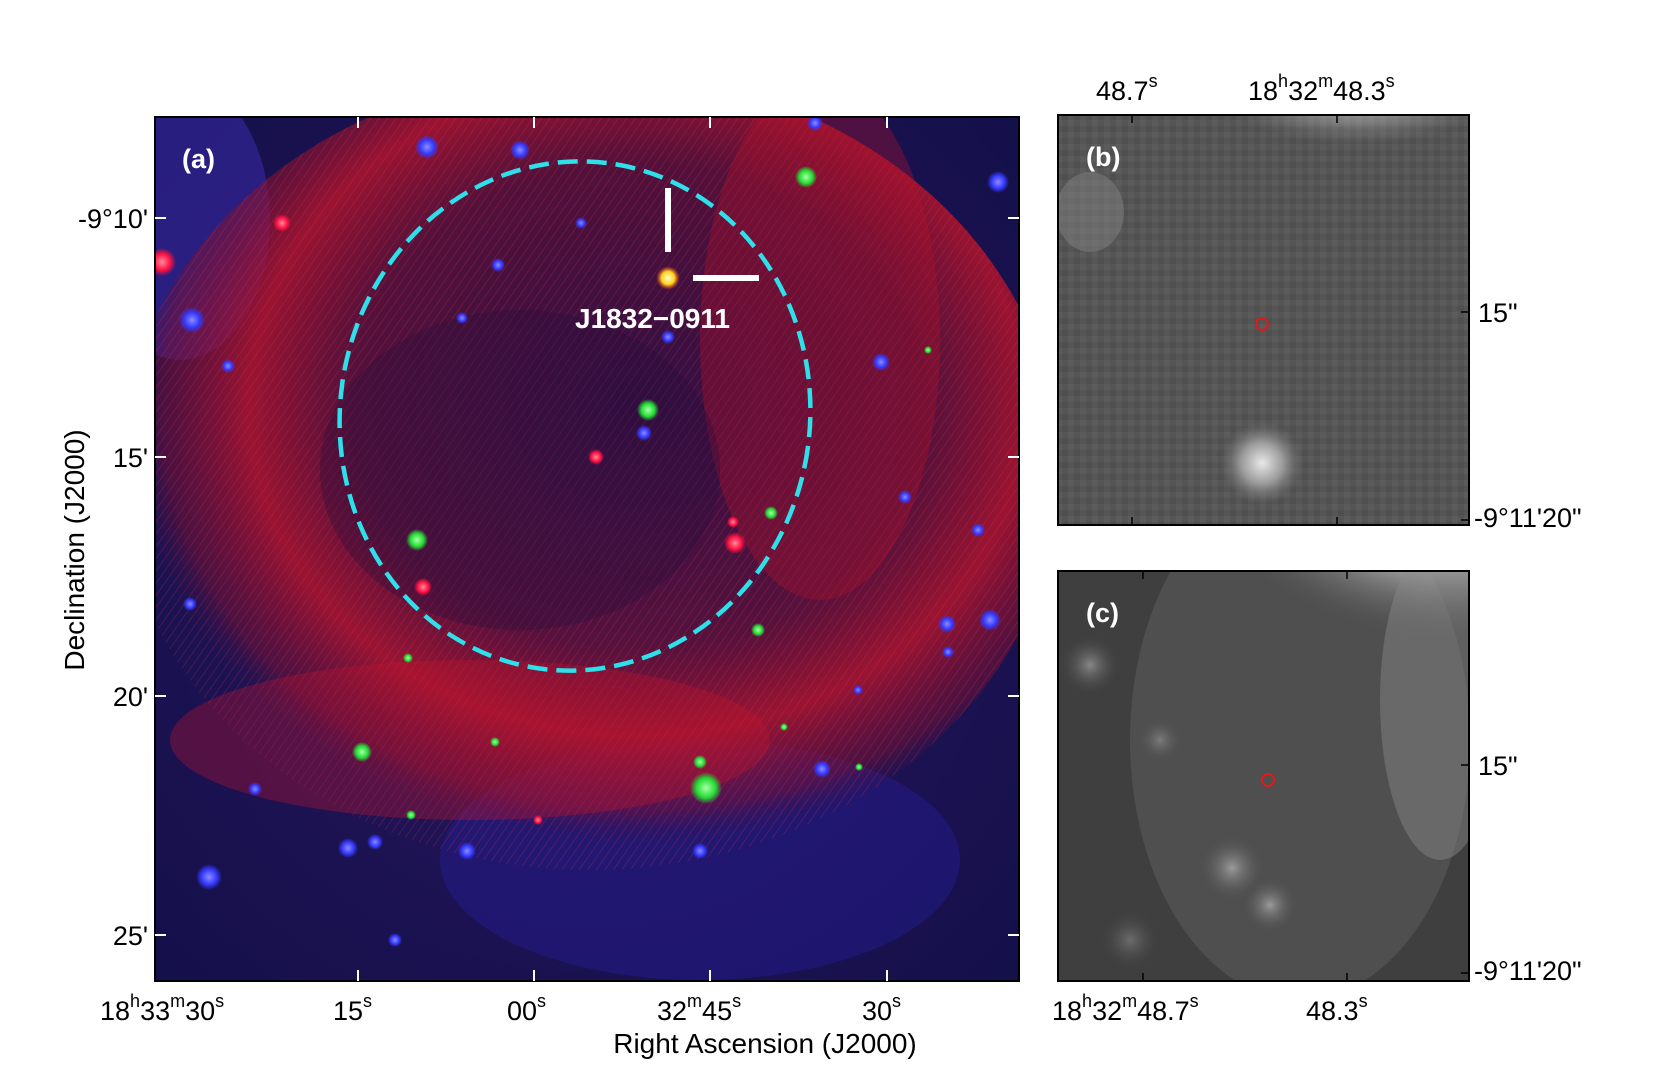  What do you see at coordinates (765, 1043) in the screenshot?
I see `x-axis-label: Right Ascension (J2000)` at bounding box center [765, 1043].